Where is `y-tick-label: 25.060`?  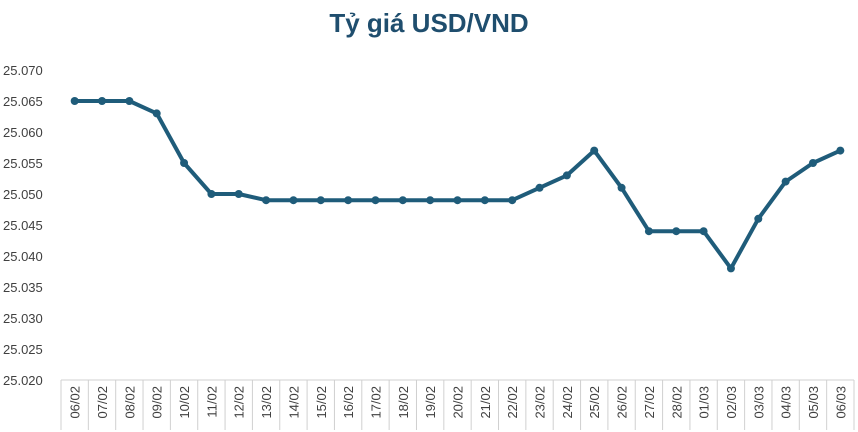 y-tick-label: 25.060 is located at coordinates (23, 132).